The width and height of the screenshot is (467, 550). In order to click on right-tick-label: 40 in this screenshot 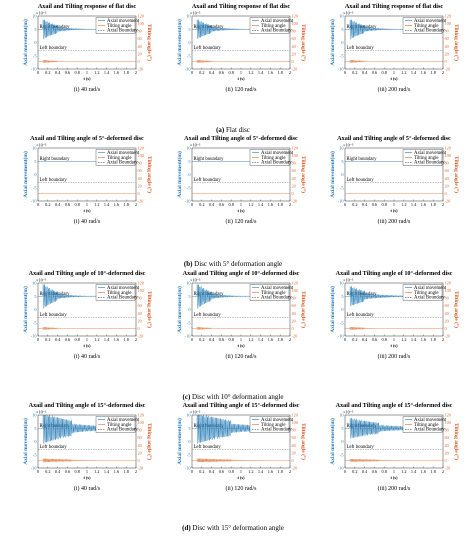, I will do `click(140, 445)`.